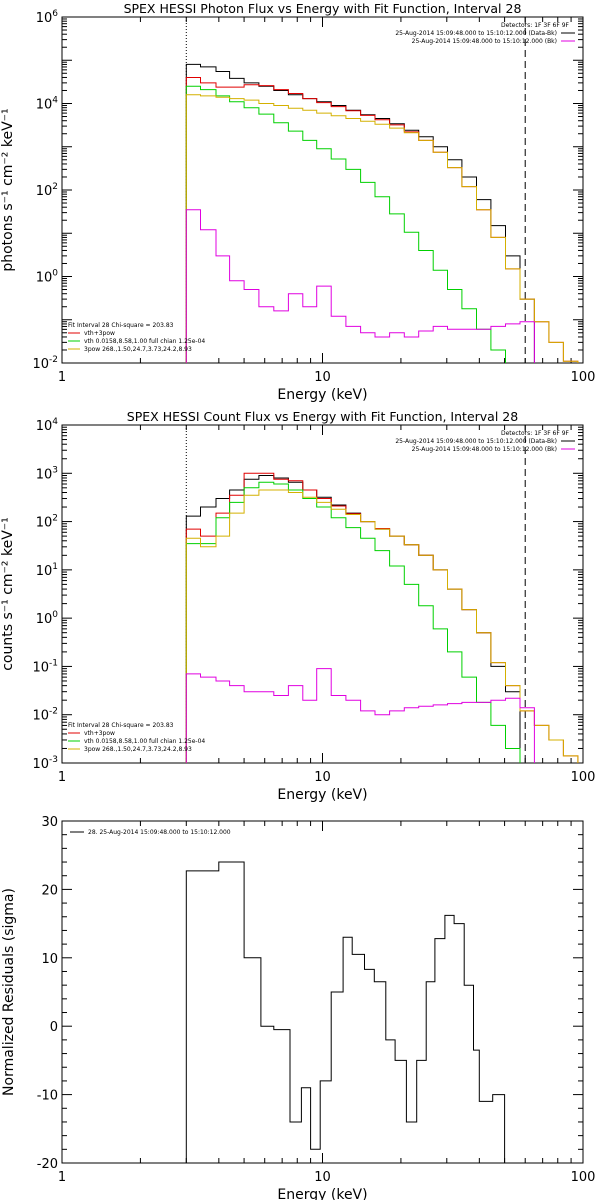 This screenshot has height=1200, width=600. Describe the element at coordinates (49, 959) in the screenshot. I see `y-tick-label: 10` at that location.